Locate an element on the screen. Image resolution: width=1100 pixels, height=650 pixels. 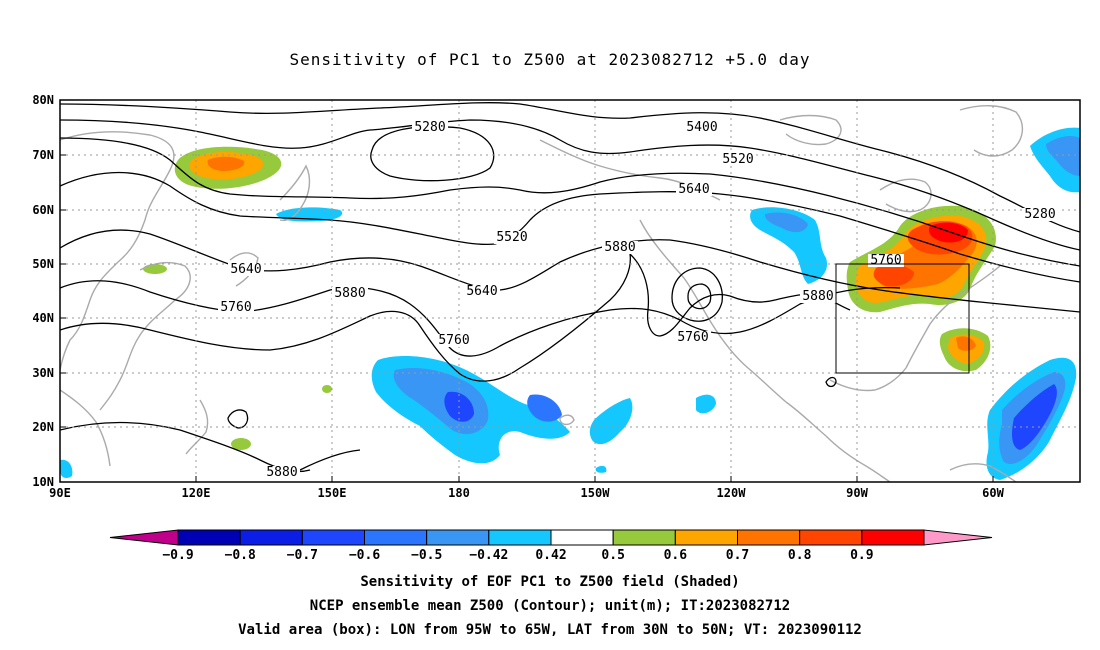
coast-na-east is located at coordinates (953, 317).